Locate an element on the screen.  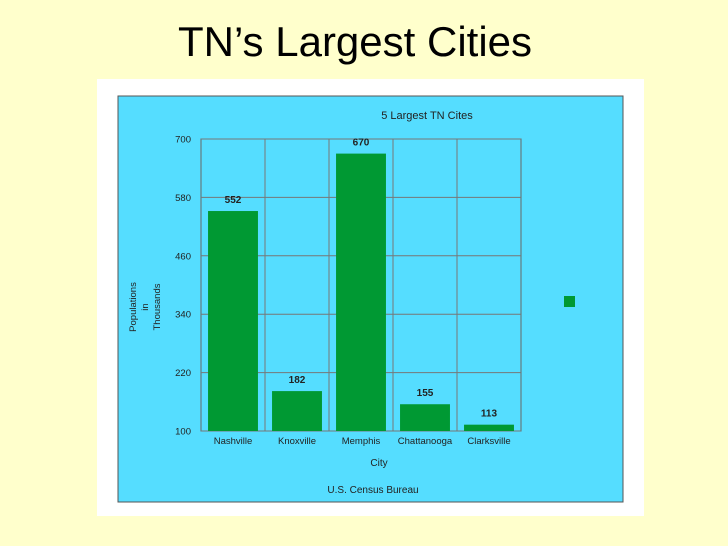
x-tick-label-chattanooga: Chattanooga is located at coordinates (425, 441).